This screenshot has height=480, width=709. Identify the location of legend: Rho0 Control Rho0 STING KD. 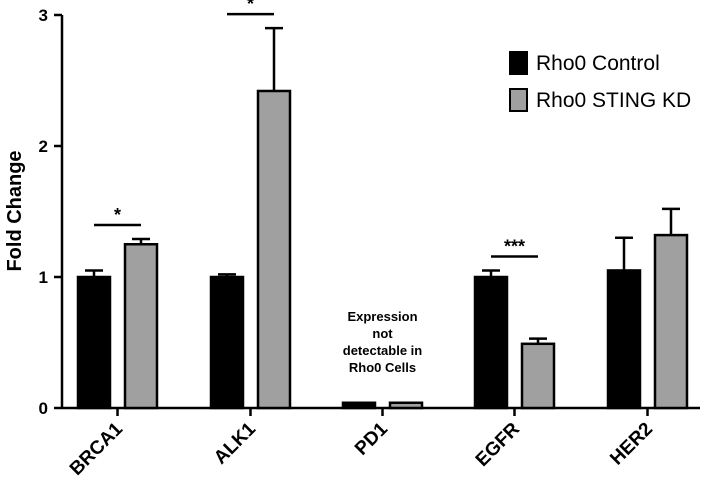
(600, 81).